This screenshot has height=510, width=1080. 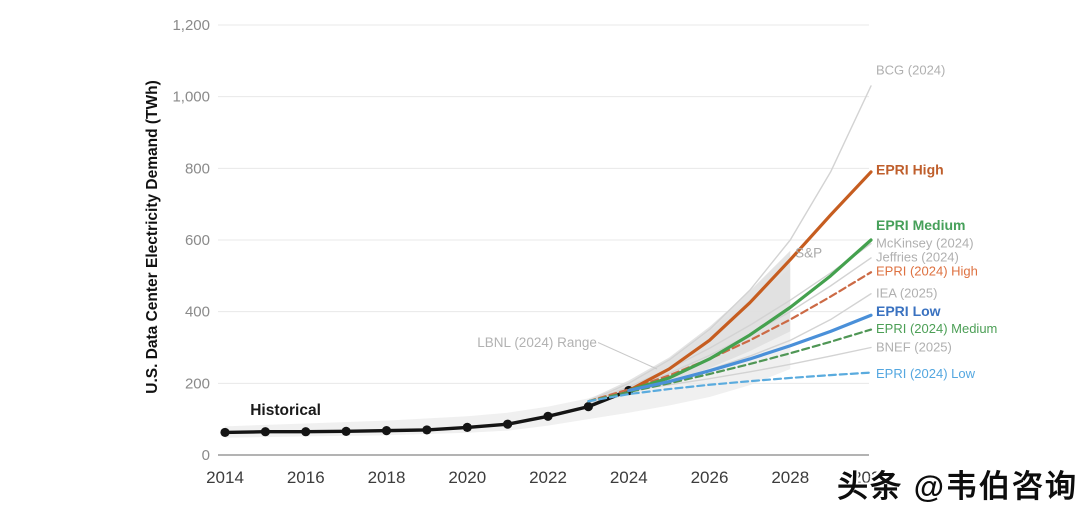 I want to click on series-label-epri-2024-high: EPRI (2024) High, so click(x=927, y=271).